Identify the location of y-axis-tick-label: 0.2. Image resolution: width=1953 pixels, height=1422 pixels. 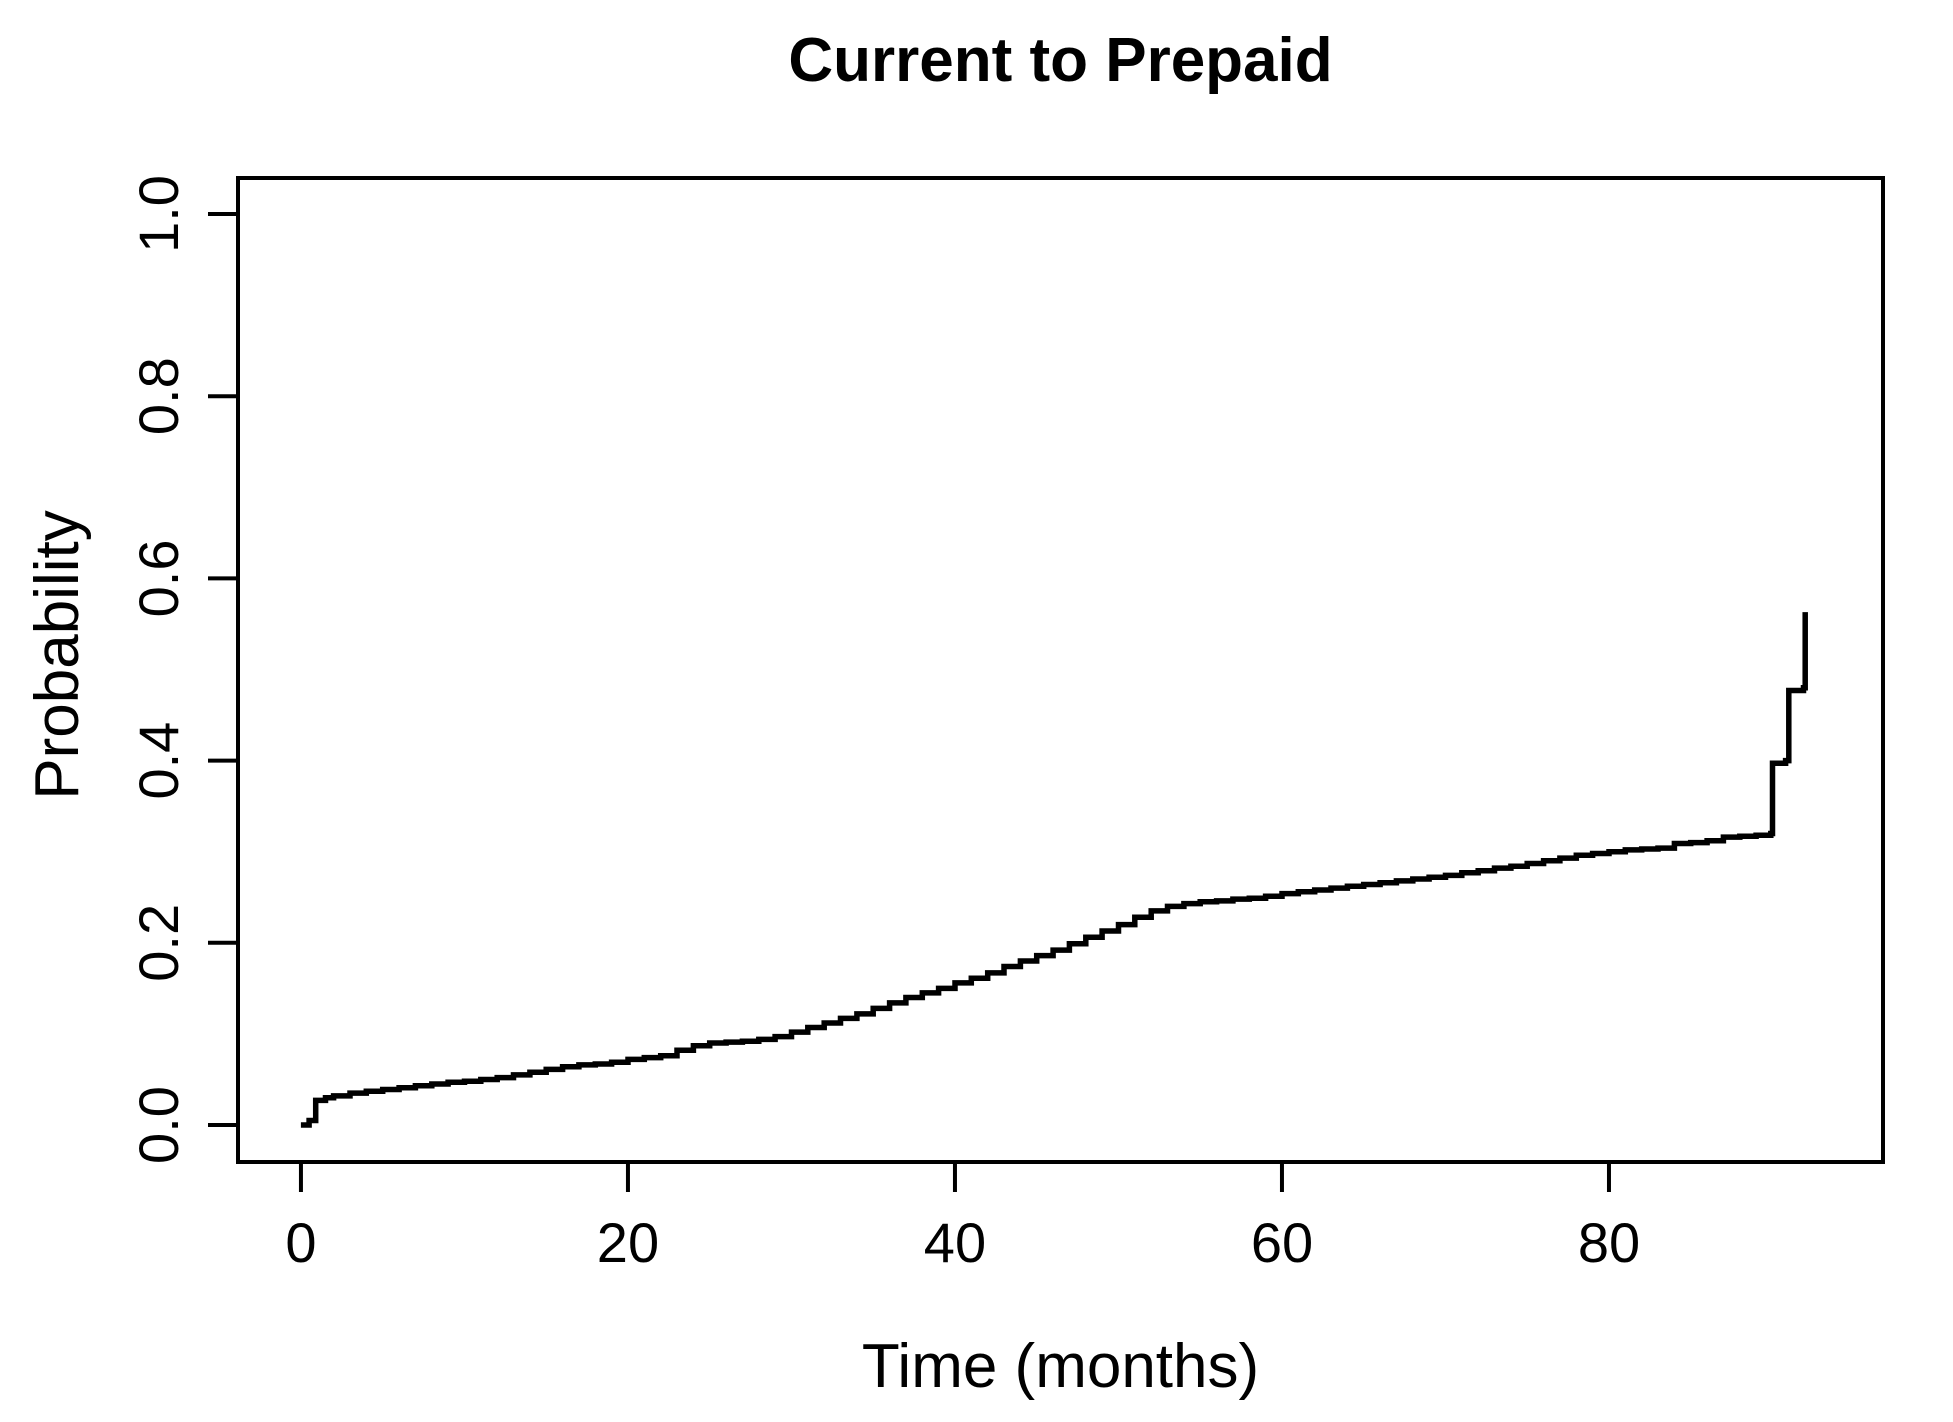
(158, 943).